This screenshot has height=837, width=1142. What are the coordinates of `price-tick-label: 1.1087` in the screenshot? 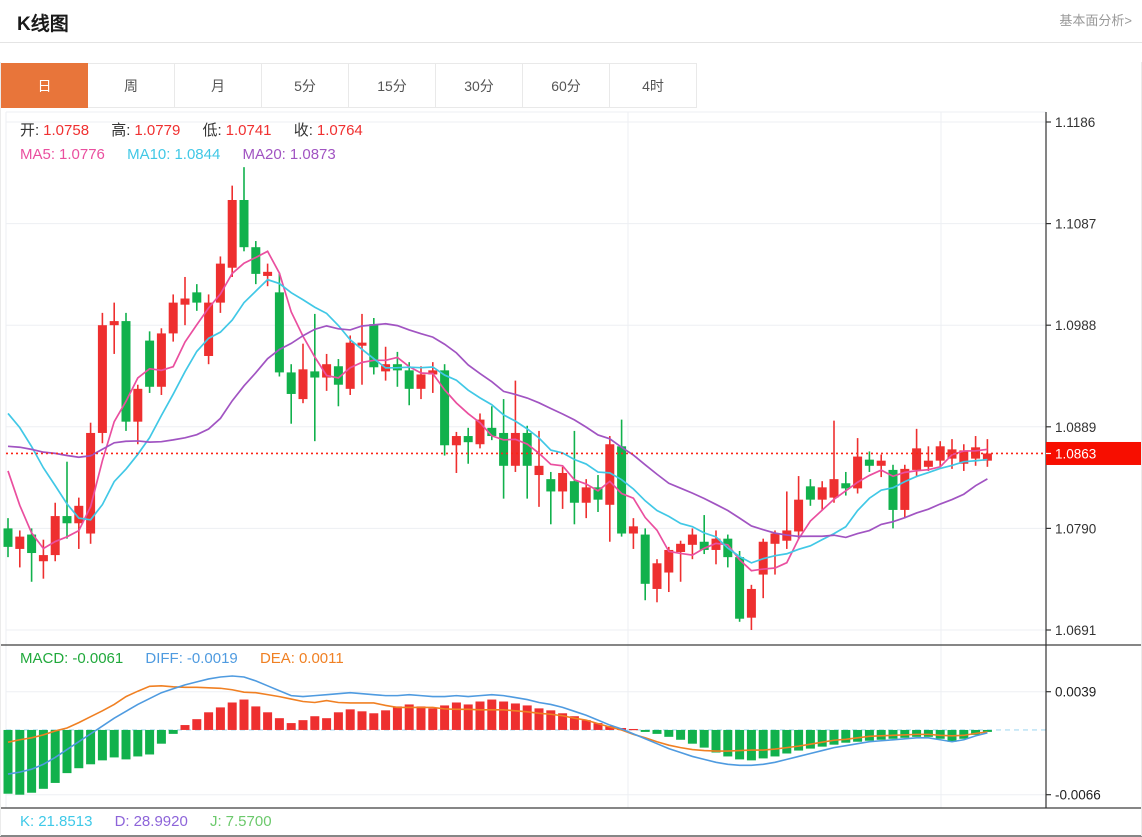 It's located at (1075, 224).